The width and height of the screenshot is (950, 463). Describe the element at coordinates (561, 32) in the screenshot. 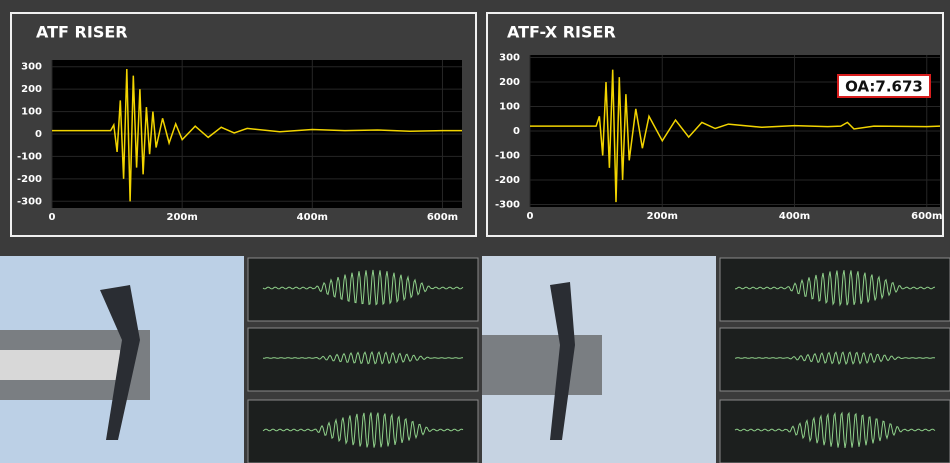

I see `chart-title: ATF-X RISER` at that location.